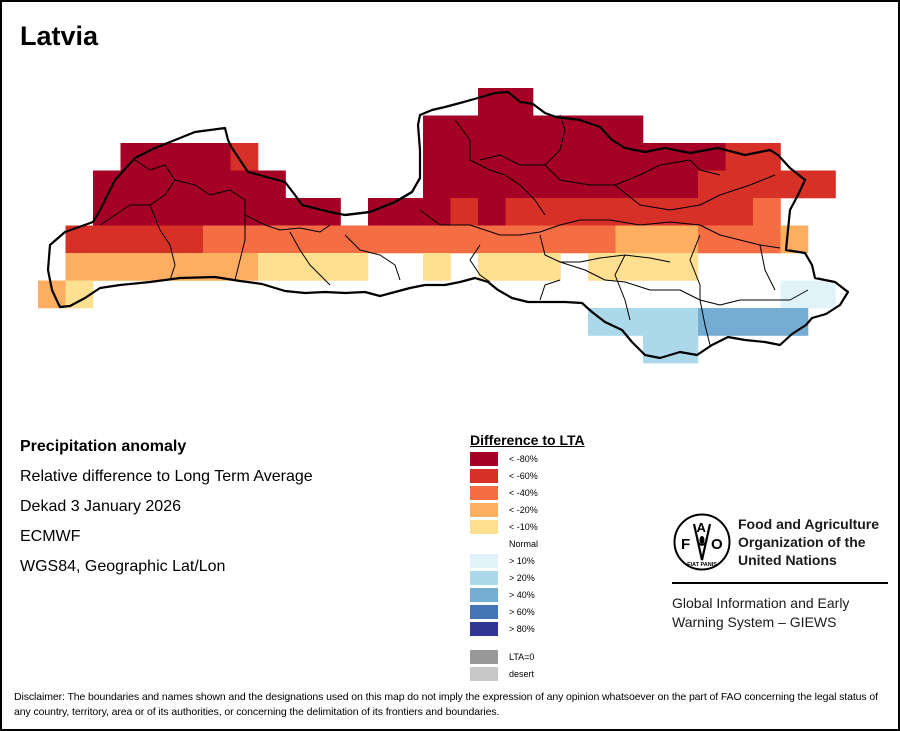  I want to click on anomaly-cell-gt20, so click(671, 349).